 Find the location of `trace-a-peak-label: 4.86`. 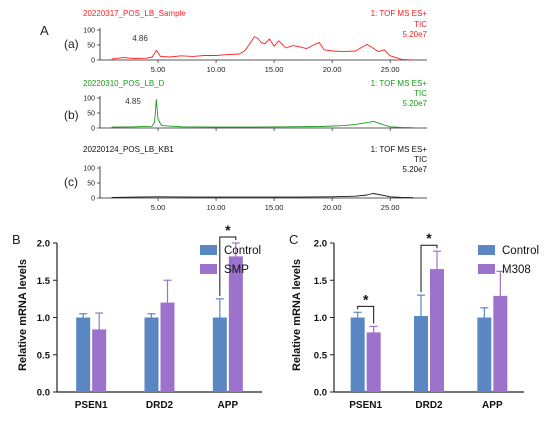

trace-a-peak-label: 4.86 is located at coordinates (140, 38).